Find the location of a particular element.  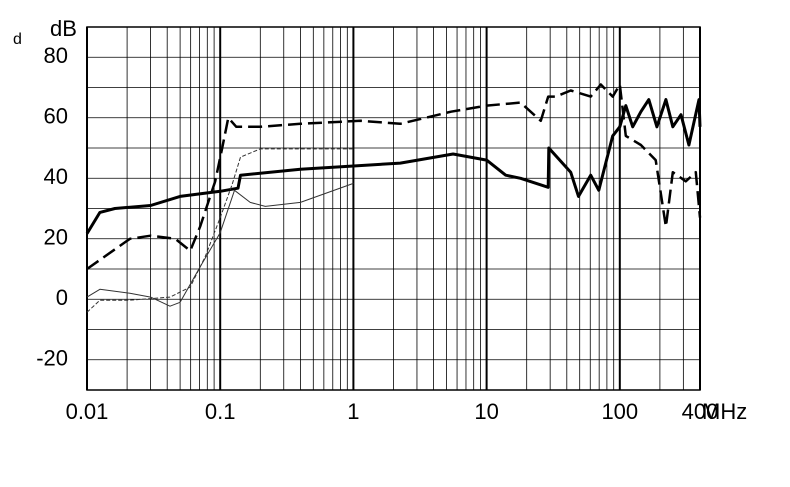

annotation: d is located at coordinates (17, 39).